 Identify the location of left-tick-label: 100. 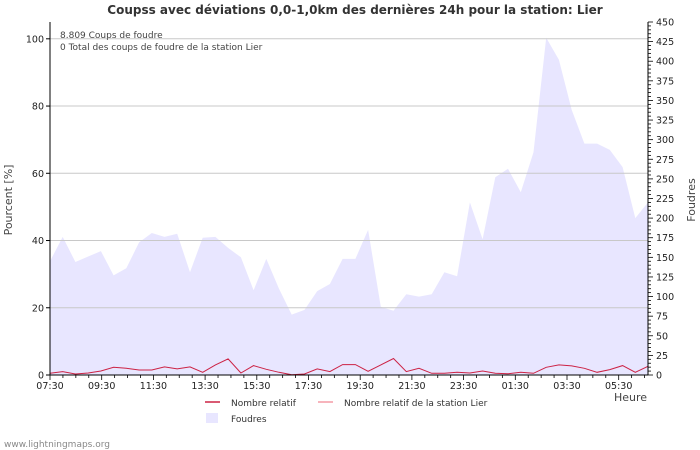
(35, 39).